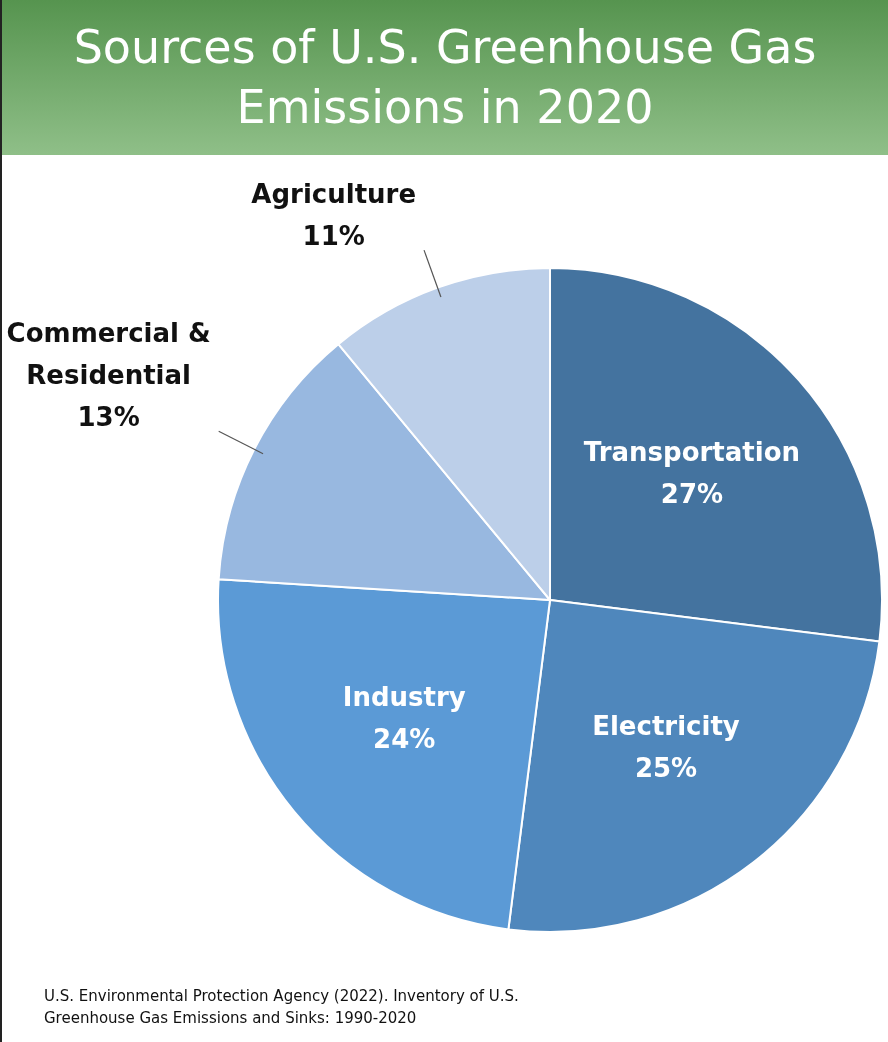 This screenshot has width=888, height=1042. I want to click on slice-label: Agriculture, so click(334, 193).